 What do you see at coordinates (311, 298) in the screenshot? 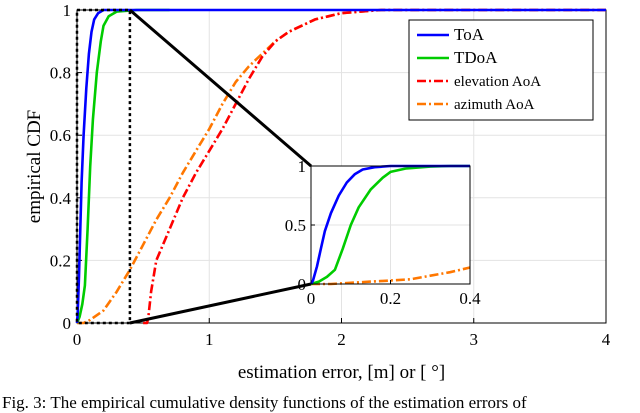
I see `inset-x-tick-label: 0` at bounding box center [311, 298].